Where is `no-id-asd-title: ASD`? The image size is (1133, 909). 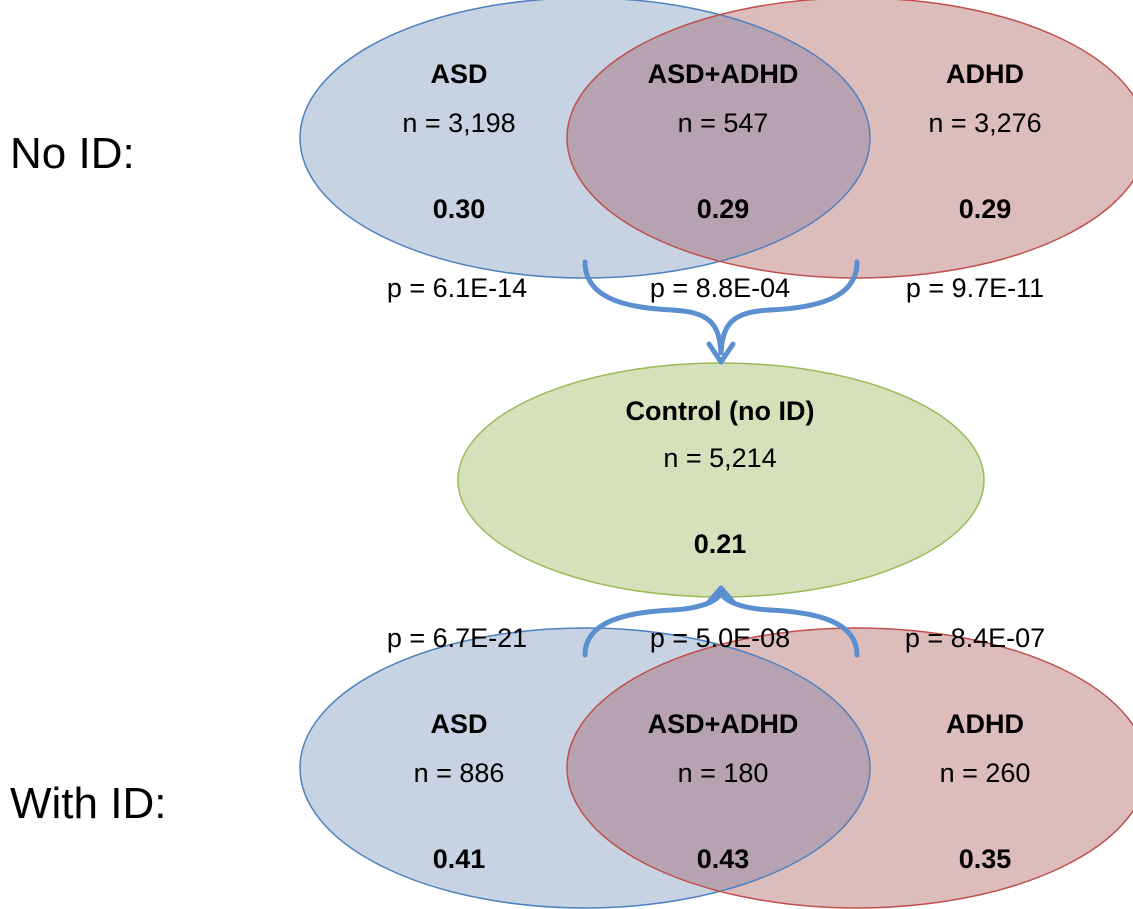 no-id-asd-title: ASD is located at coordinates (458, 74).